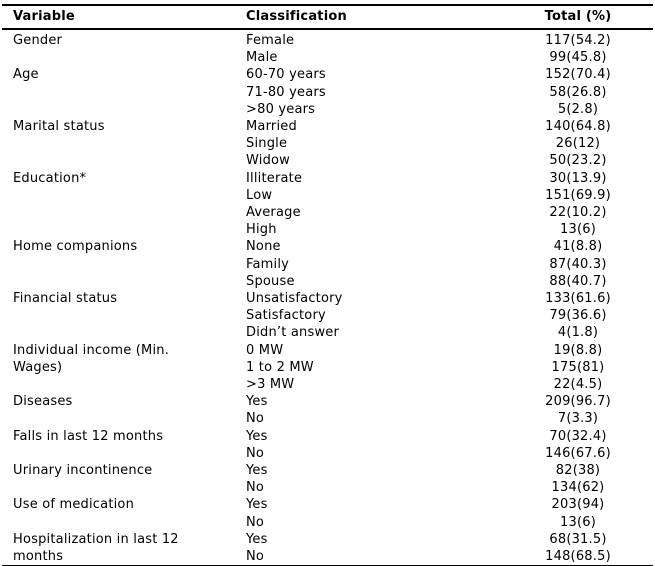 This screenshot has width=655, height=566. What do you see at coordinates (327, 143) in the screenshot?
I see `table-row: Single 26(12)` at bounding box center [327, 143].